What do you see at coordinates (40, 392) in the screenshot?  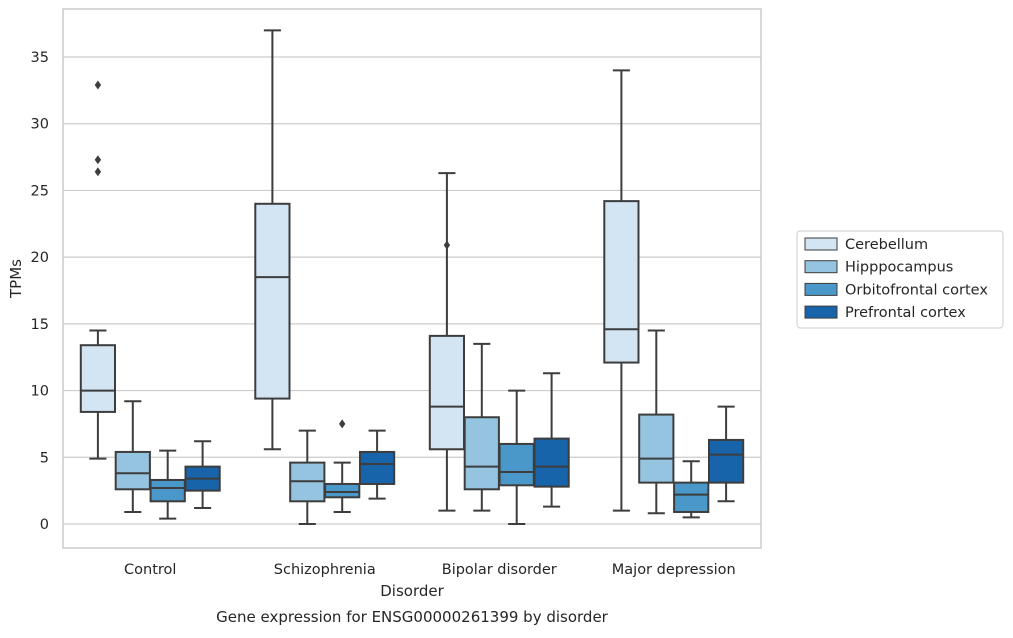 I see `y-tick-label: 10` at bounding box center [40, 392].